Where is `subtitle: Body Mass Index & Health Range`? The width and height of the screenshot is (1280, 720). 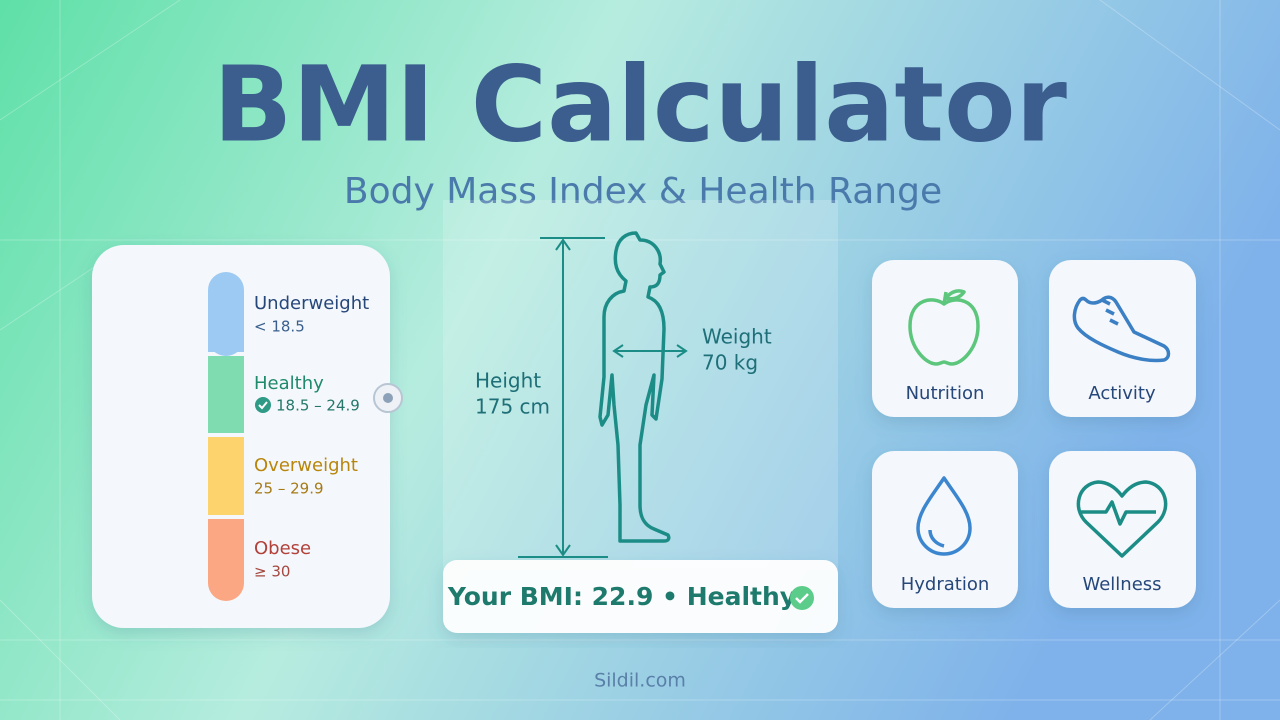 subtitle: Body Mass Index & Health Range is located at coordinates (643, 191).